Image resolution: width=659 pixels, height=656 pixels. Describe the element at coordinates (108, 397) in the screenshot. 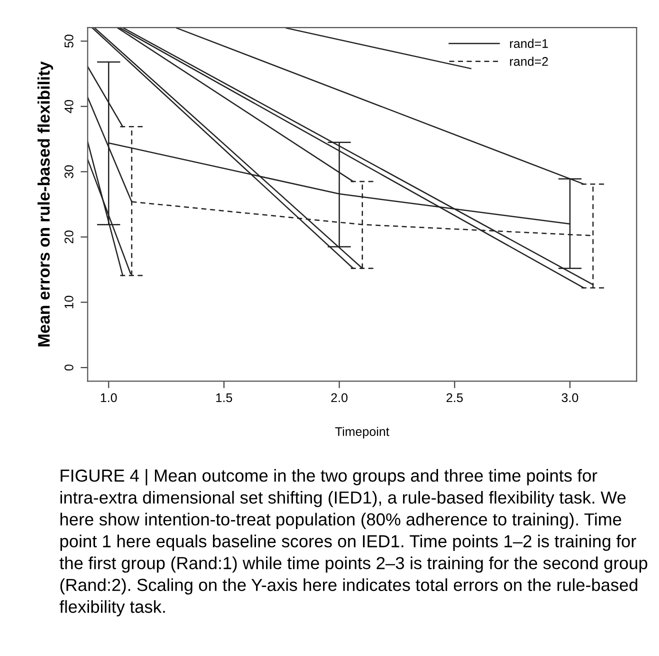

I see `x-tick-label: 1.0` at that location.